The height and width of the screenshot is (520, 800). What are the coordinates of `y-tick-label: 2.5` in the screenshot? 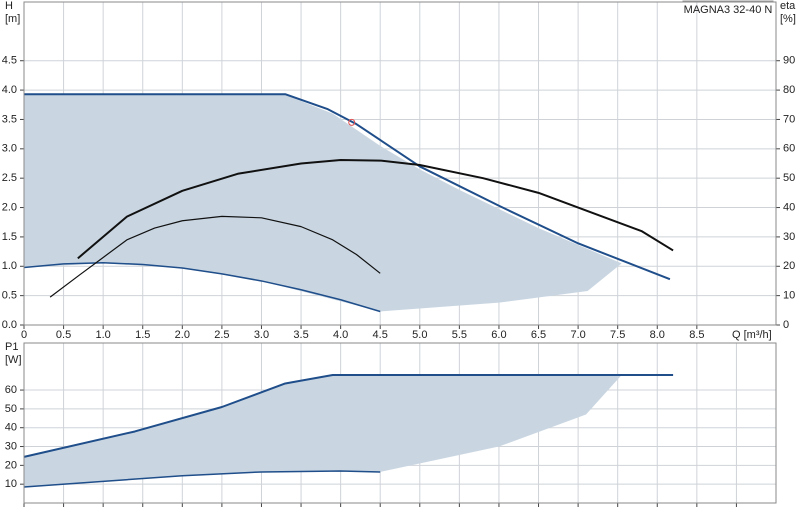 It's located at (9, 178).